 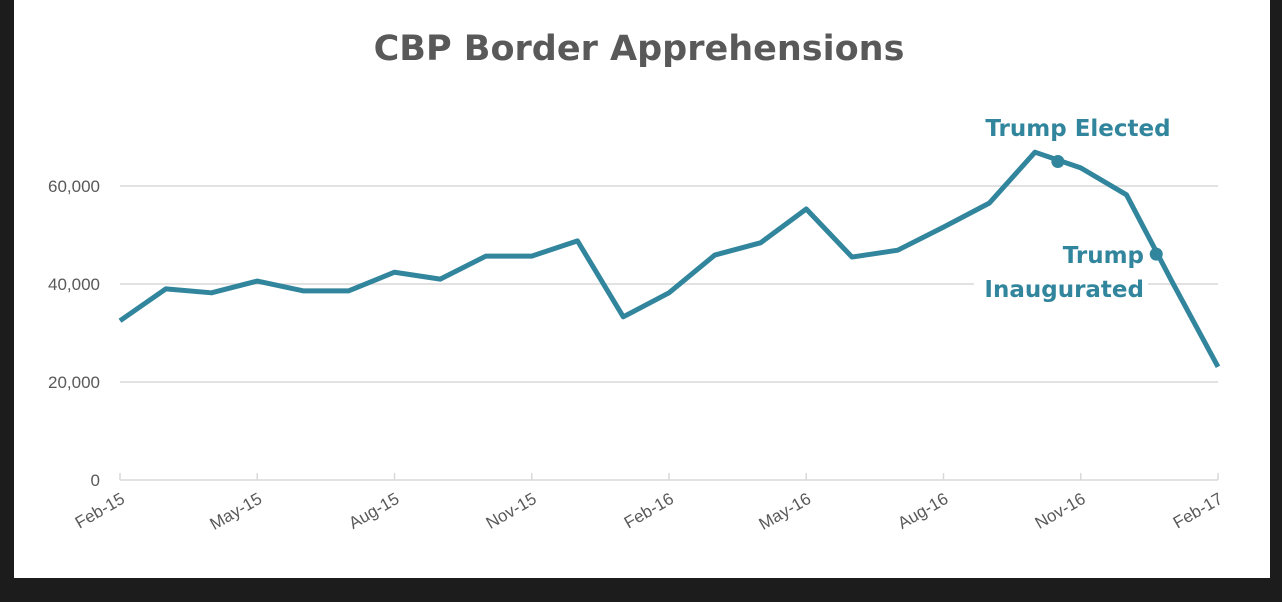 I want to click on trump-inaugurated-label: Inaugurated, so click(x=1064, y=290).